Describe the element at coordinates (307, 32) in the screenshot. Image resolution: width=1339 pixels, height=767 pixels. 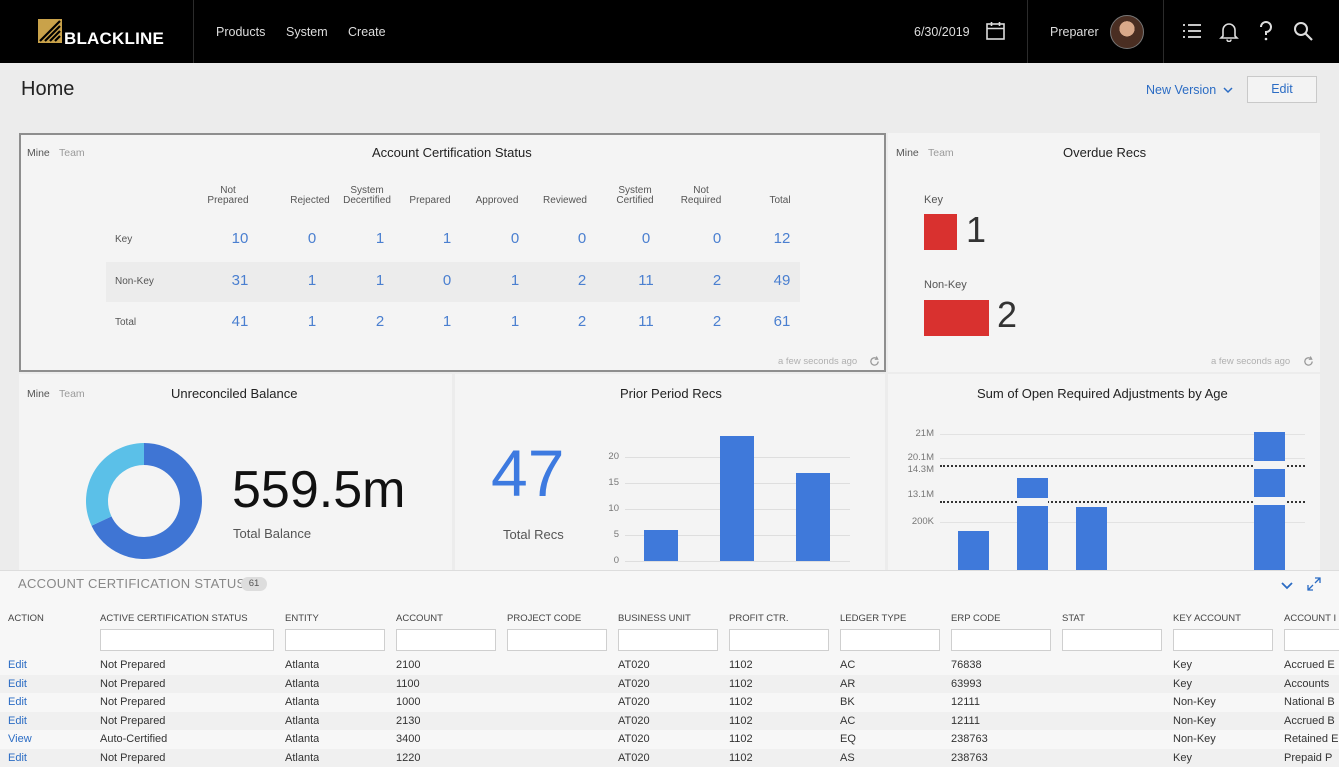
I see `nav-system: System` at that location.